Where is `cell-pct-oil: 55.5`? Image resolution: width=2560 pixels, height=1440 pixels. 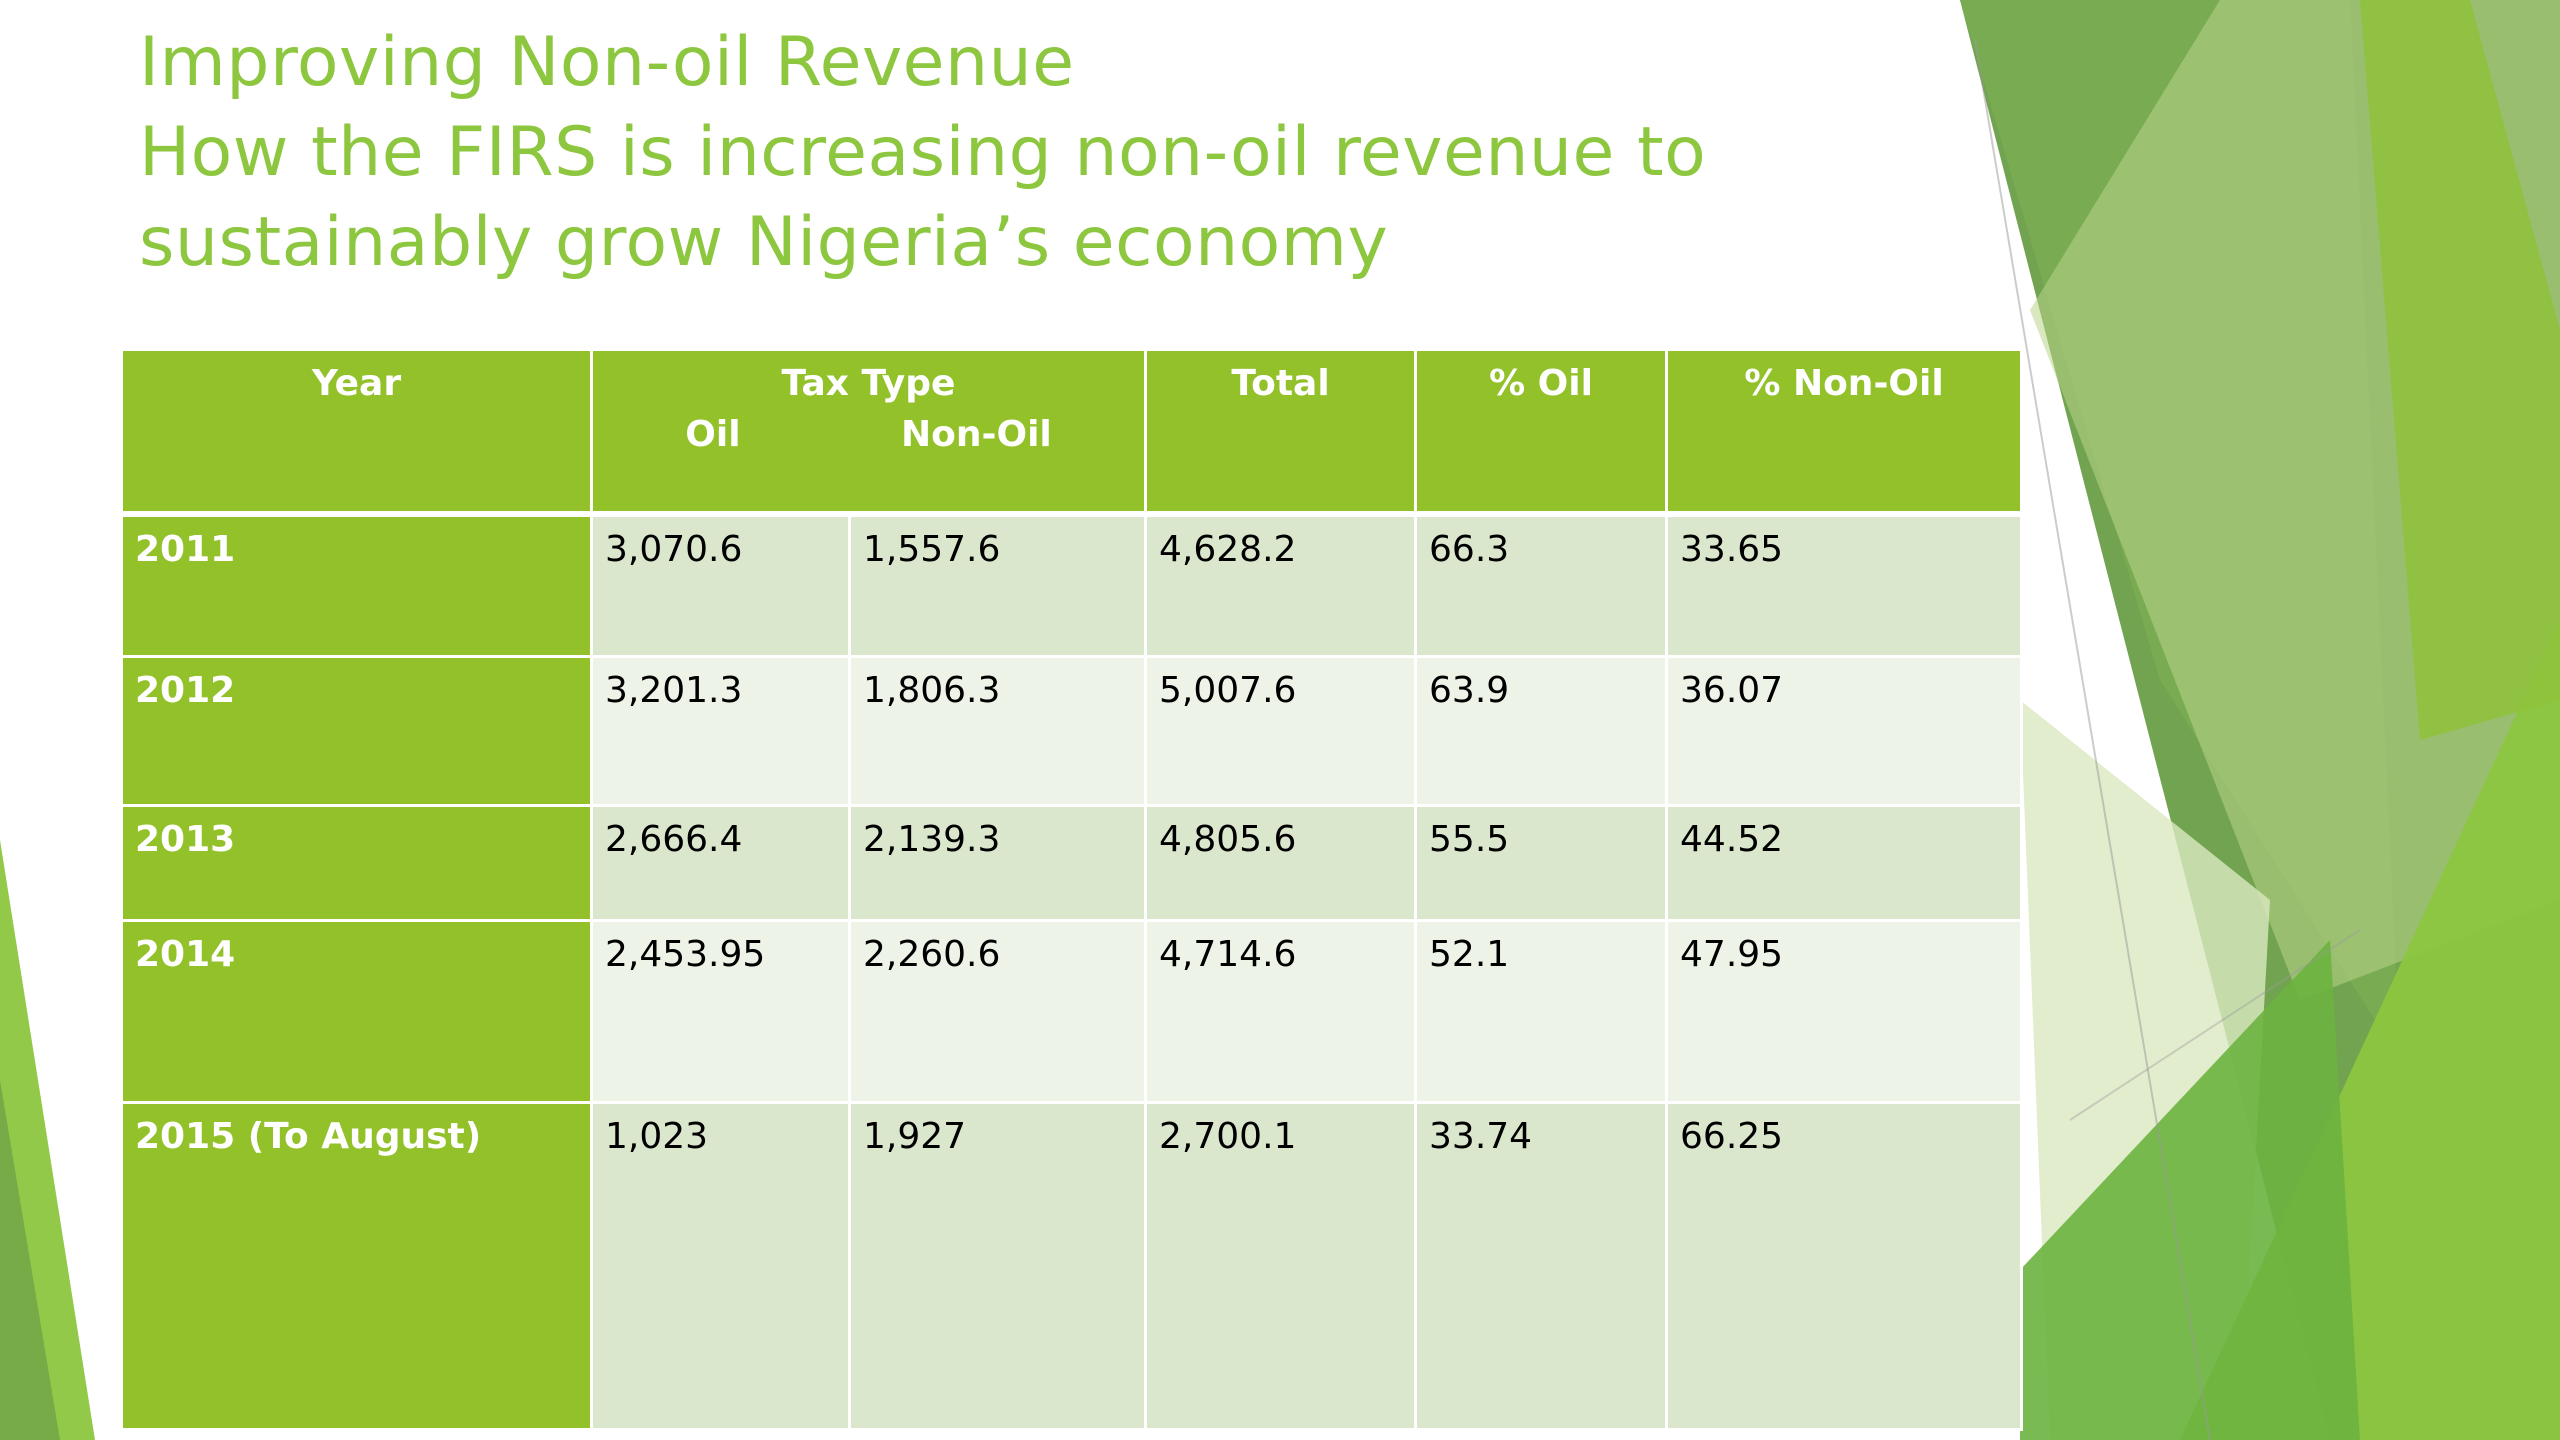
cell-pct-oil: 55.5 is located at coordinates (1541, 863).